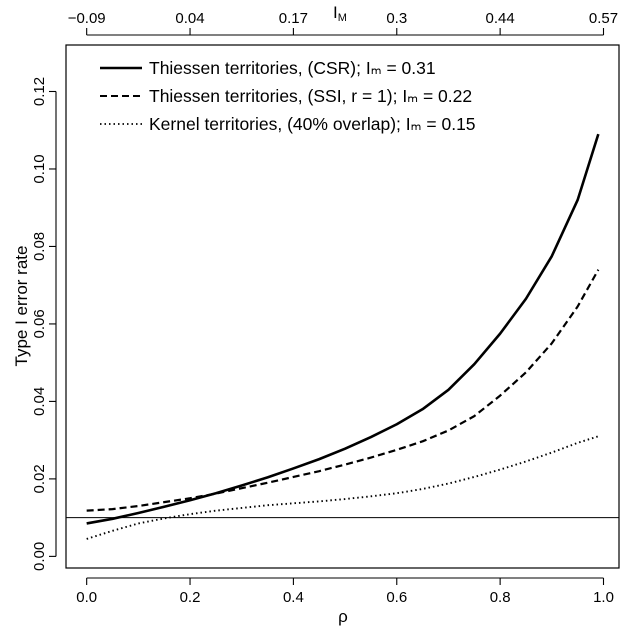 Image resolution: width=627 pixels, height=630 pixels. What do you see at coordinates (190, 597) in the screenshot?
I see `x-tick-label: 0.2` at bounding box center [190, 597].